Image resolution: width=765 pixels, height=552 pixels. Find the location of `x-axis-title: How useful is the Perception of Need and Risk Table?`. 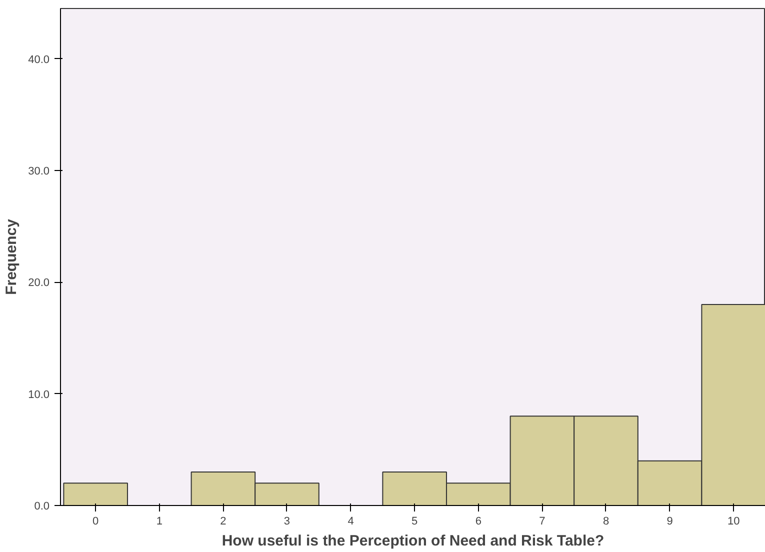

x-axis-title: How useful is the Perception of Need and Risk Table? is located at coordinates (413, 541).